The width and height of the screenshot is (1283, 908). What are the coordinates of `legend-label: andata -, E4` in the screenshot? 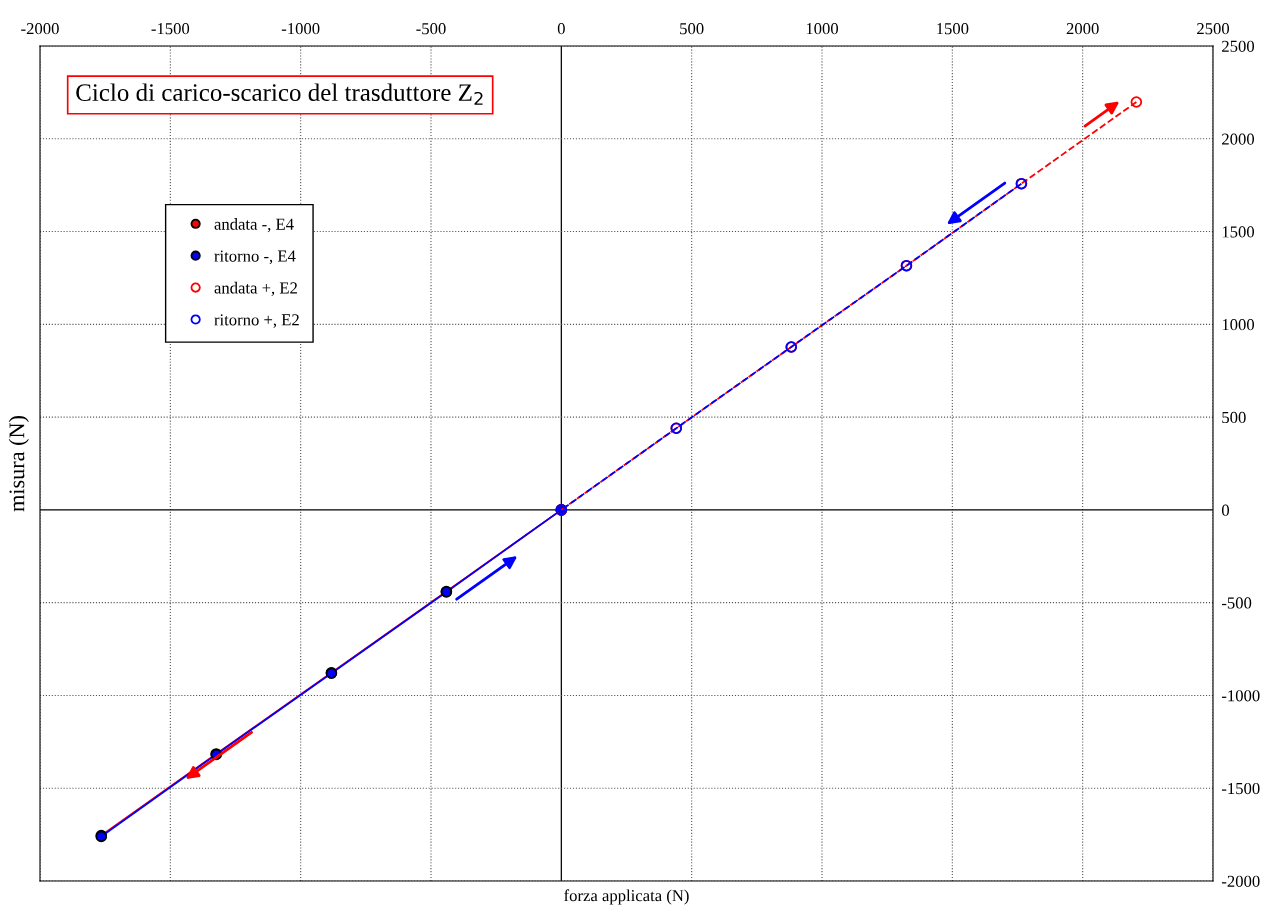 It's located at (254, 225).